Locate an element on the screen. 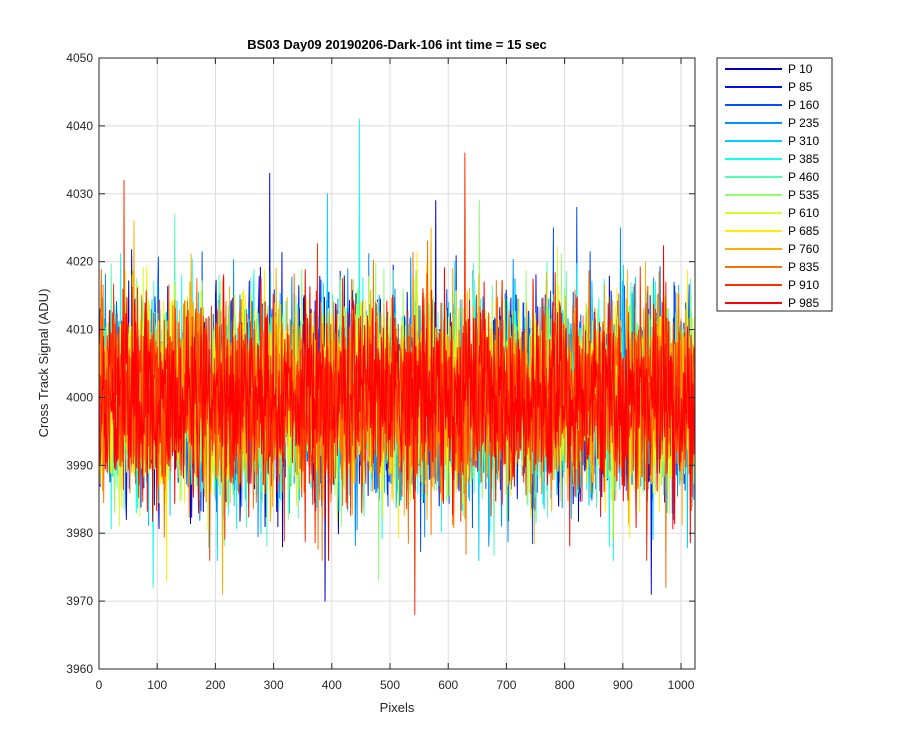 Image resolution: width=900 pixels, height=750 pixels. x-tick-label: 0 is located at coordinates (99, 685).